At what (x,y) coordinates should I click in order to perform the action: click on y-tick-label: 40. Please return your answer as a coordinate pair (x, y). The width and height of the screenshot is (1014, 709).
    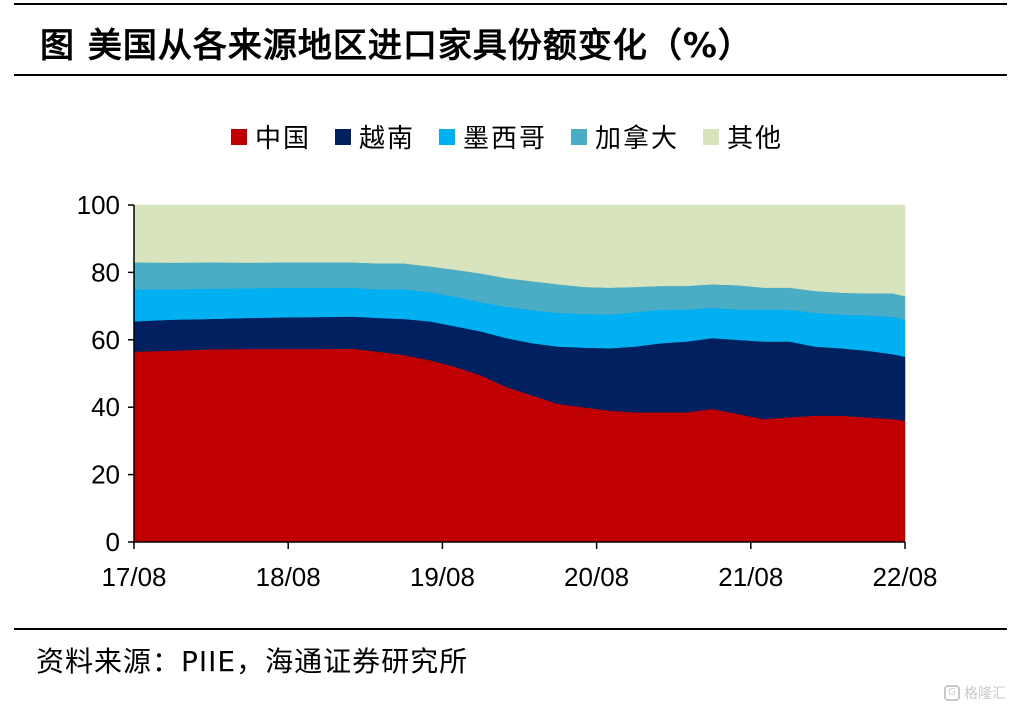
    Looking at the image, I should click on (105, 407).